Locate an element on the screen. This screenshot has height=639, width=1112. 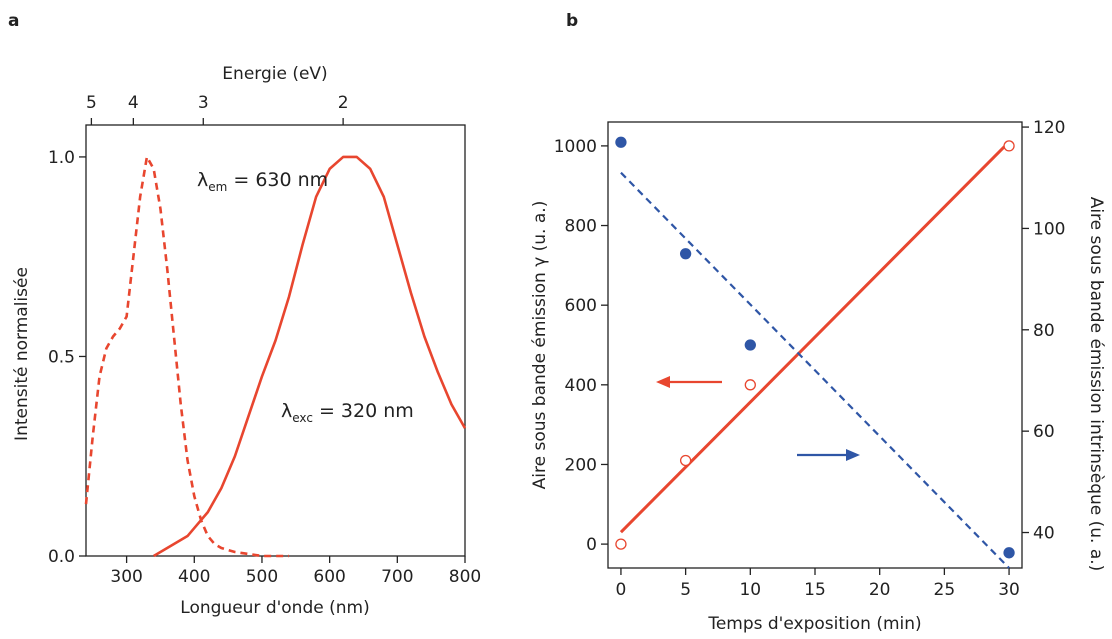
panel-a-x-axis-label: Longueur d'onde (nm) is located at coordinates (274, 608).